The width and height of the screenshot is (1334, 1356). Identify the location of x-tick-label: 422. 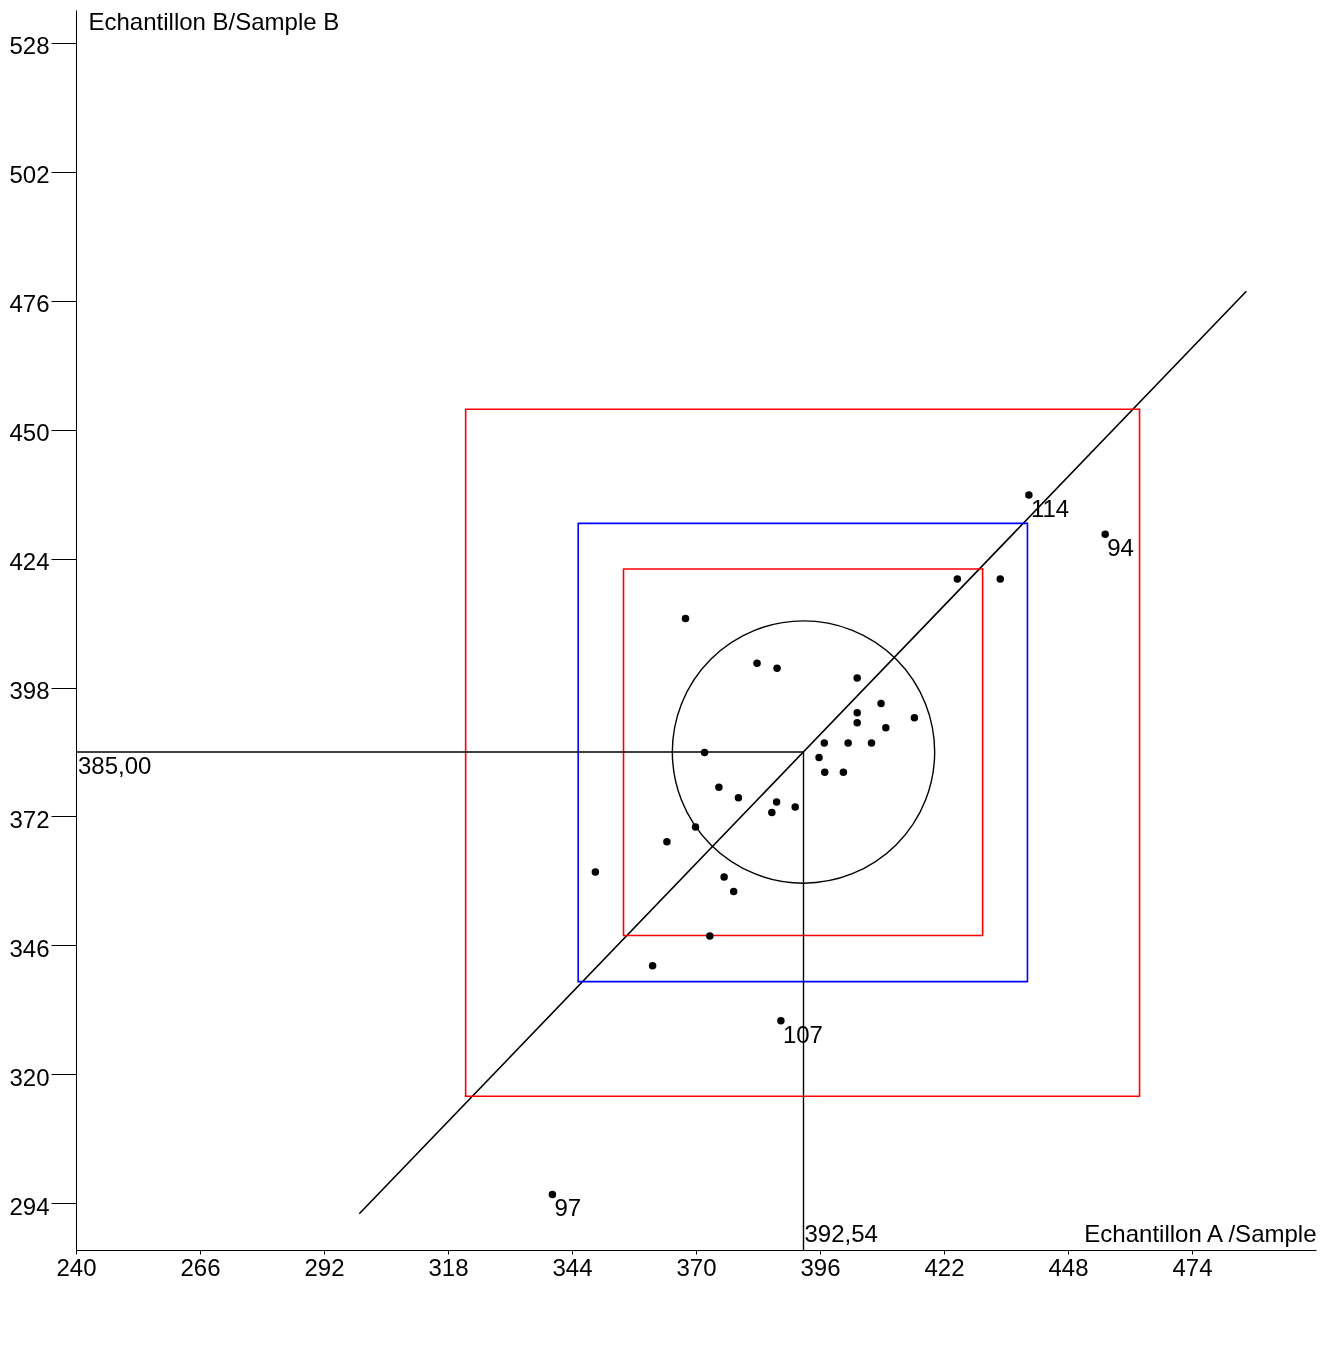
(944, 1267).